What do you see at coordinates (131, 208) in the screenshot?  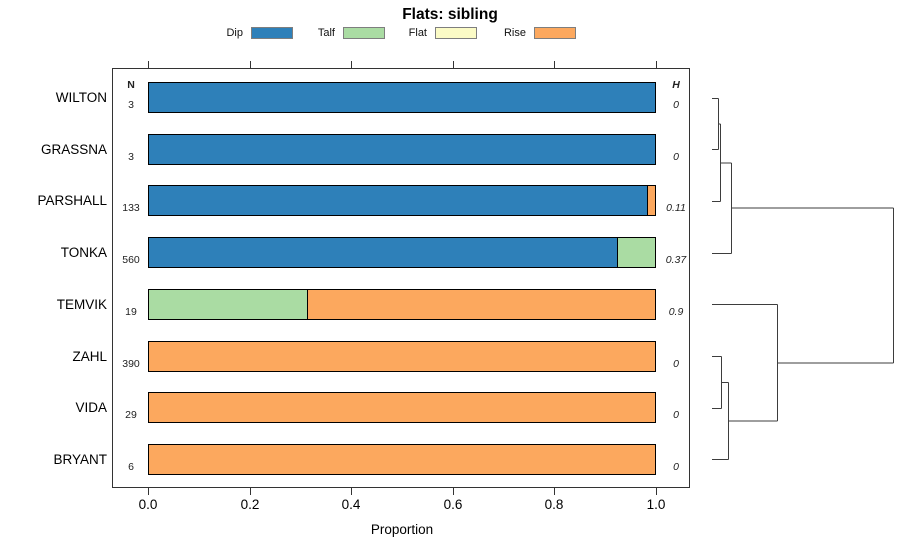 I see `n-value: 133` at bounding box center [131, 208].